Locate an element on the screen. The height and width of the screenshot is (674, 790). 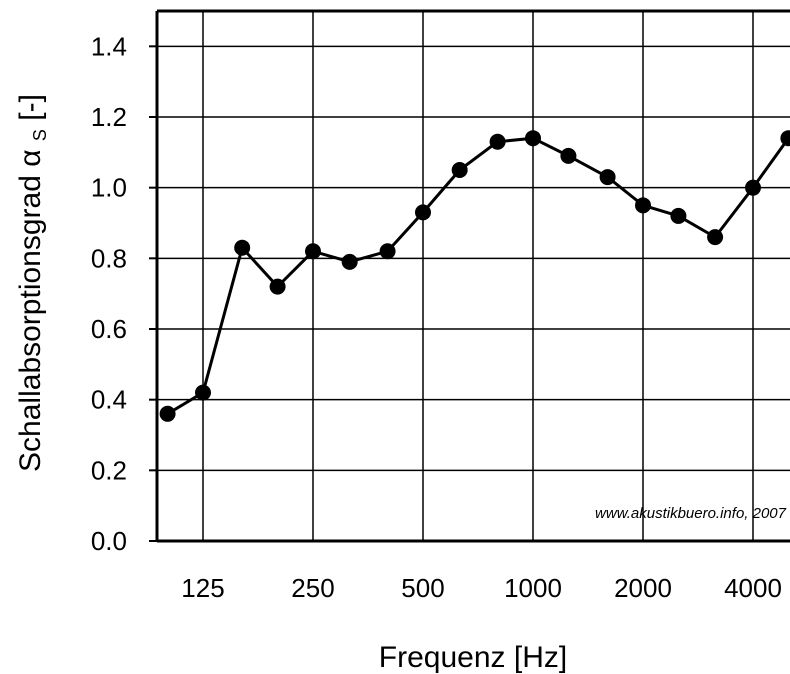
x-tick-label: 4000 is located at coordinates (753, 588).